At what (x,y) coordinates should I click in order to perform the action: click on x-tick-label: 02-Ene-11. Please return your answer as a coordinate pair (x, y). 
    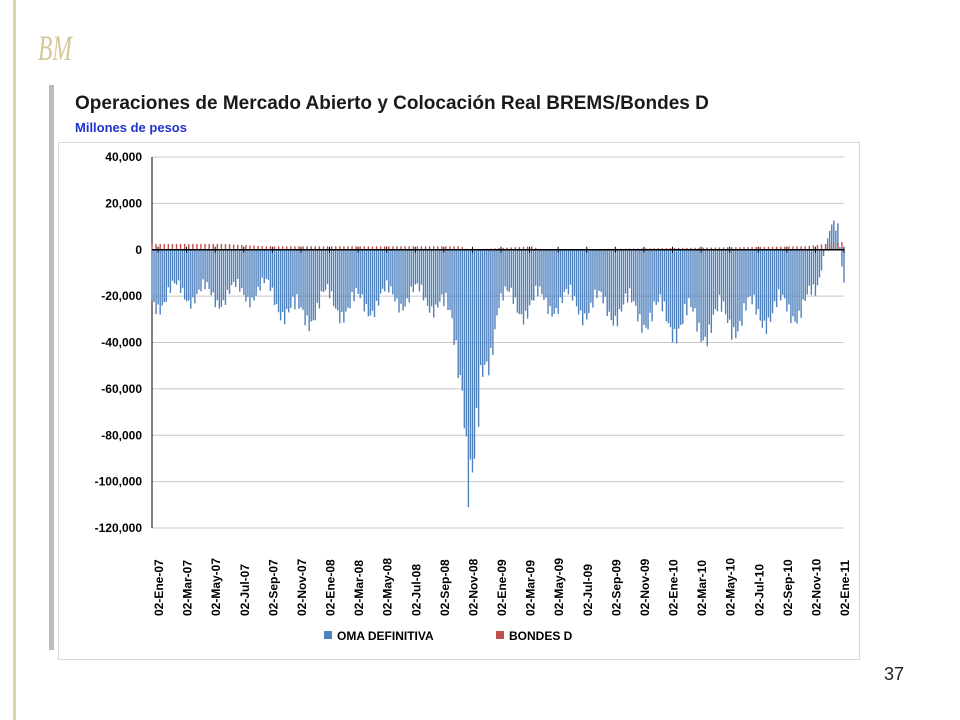
    Looking at the image, I should click on (845, 588).